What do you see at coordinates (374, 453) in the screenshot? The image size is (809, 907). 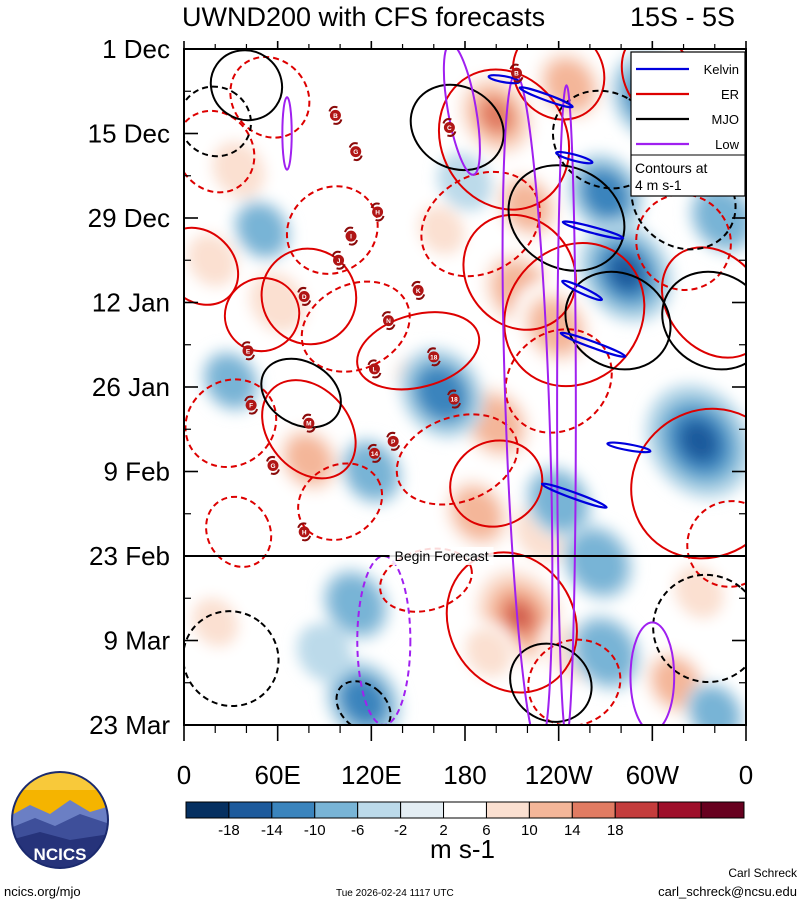 I see `storm-marker: 14` at bounding box center [374, 453].